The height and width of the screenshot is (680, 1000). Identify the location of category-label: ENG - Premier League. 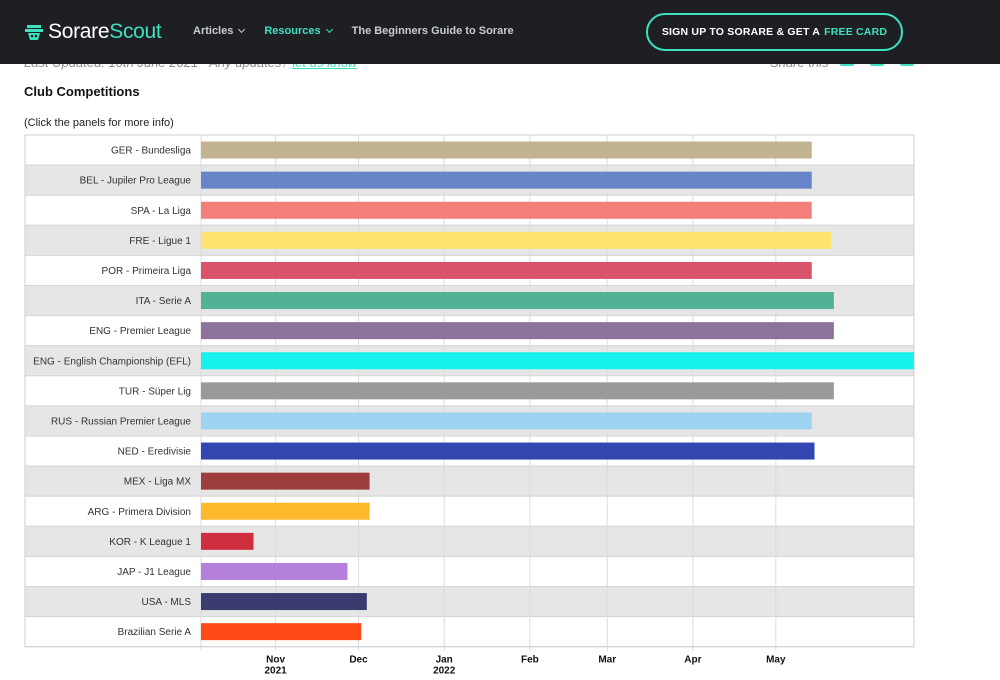
(140, 331).